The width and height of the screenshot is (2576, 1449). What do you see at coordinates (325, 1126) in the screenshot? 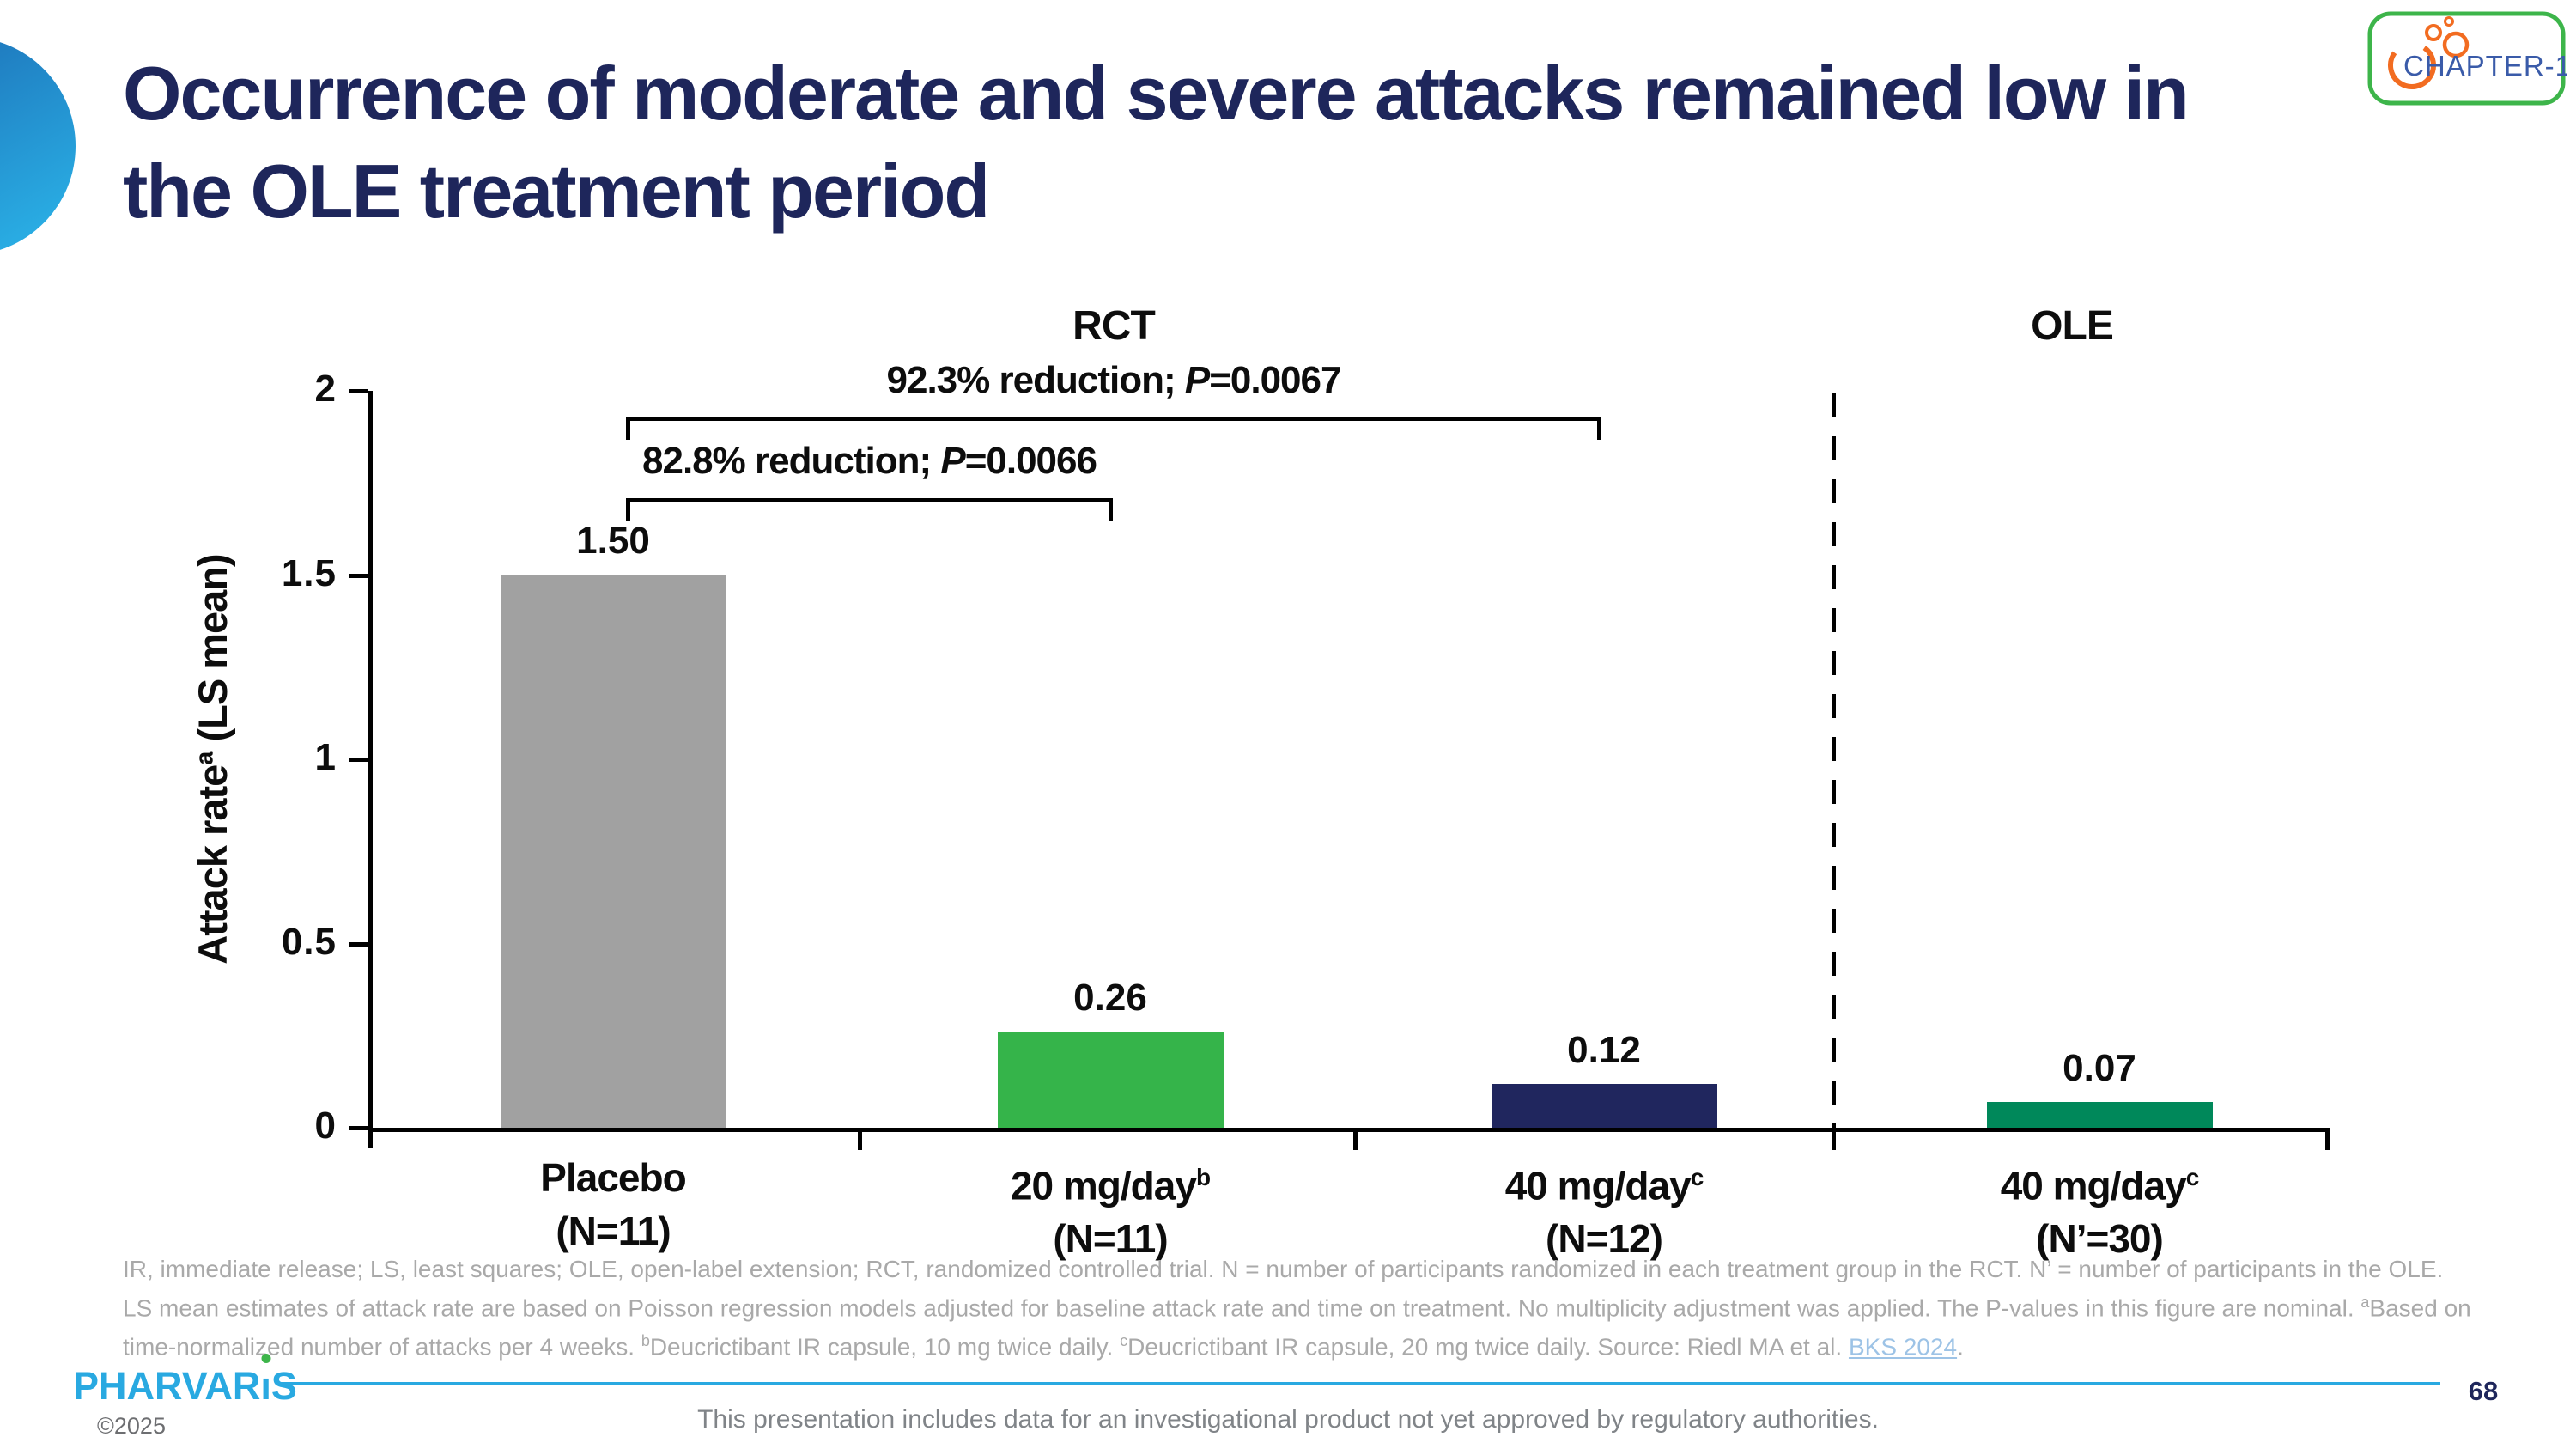
I see `y-axis-tick-label: 0` at bounding box center [325, 1126].